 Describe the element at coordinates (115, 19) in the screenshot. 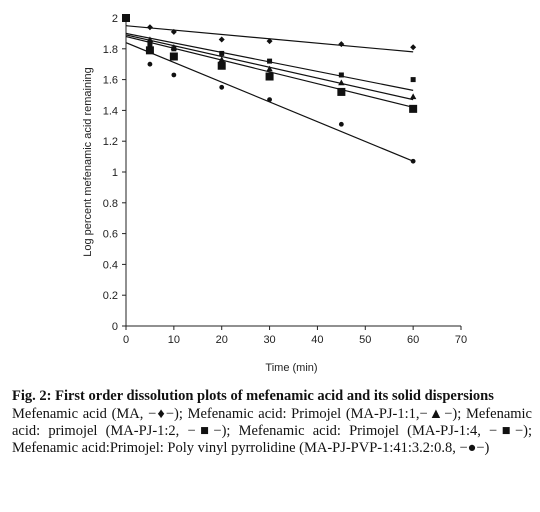

I see `y-tick-label: 2` at that location.